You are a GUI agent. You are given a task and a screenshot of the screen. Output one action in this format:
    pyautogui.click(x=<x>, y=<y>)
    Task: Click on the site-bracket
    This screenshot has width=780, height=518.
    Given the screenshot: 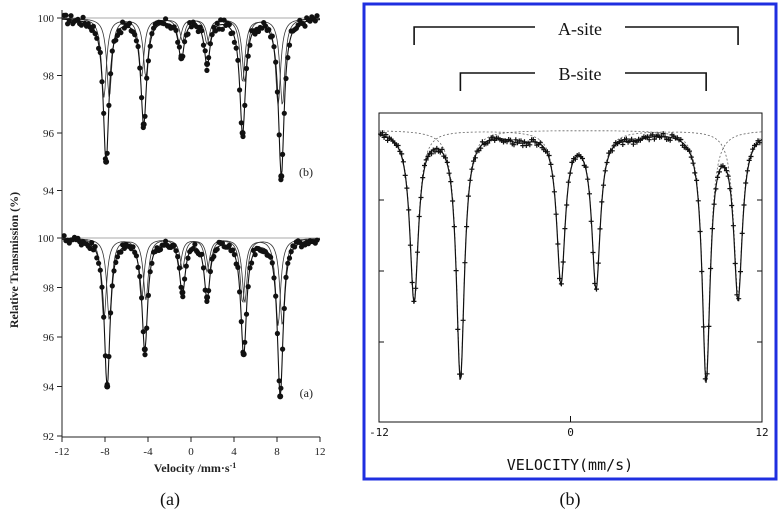 What is the action you would take?
    pyautogui.click(x=583, y=81)
    